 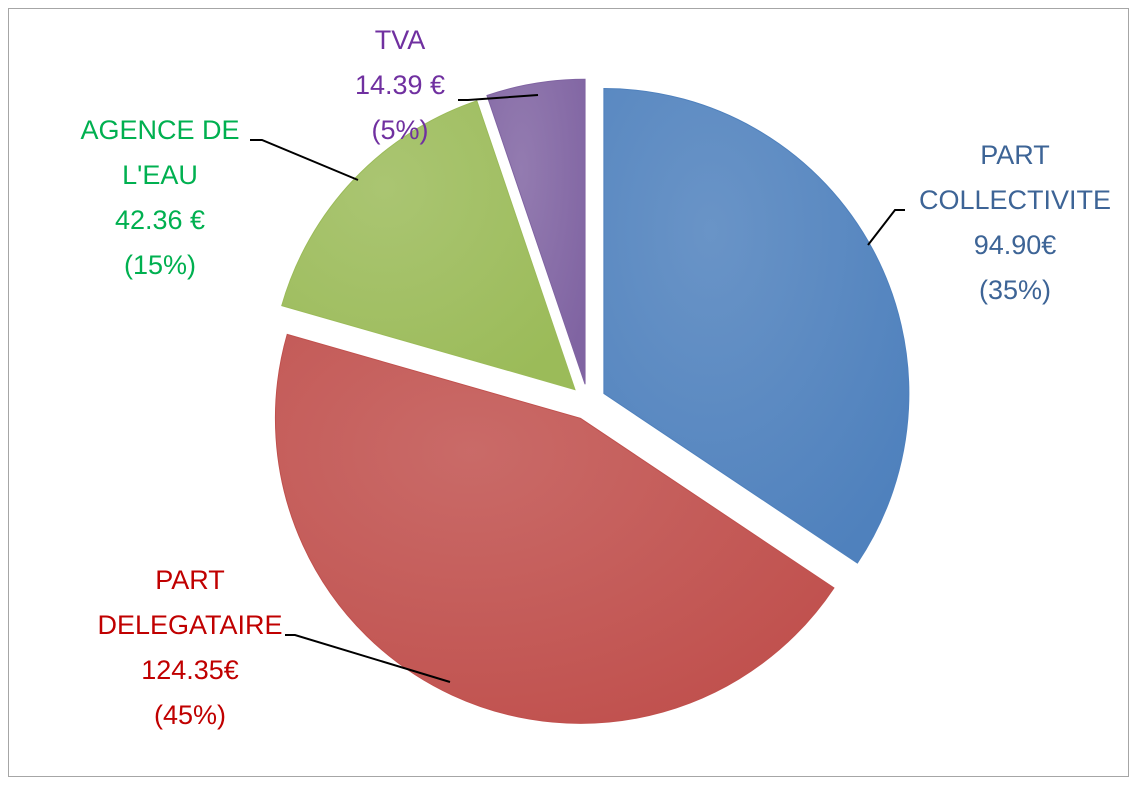 What do you see at coordinates (160, 220) in the screenshot?
I see `value-label: 42.36 €` at bounding box center [160, 220].